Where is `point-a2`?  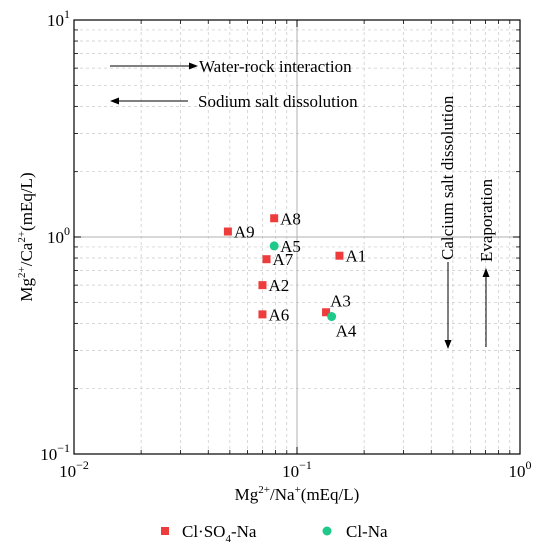 point-a2 is located at coordinates (262, 285).